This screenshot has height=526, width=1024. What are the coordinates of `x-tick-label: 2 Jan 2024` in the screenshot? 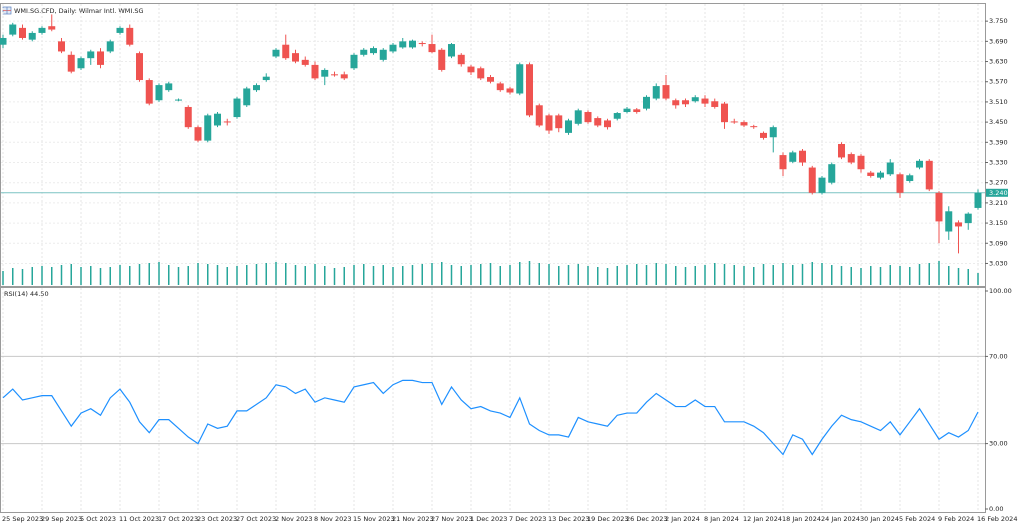 It's located at (682, 519).